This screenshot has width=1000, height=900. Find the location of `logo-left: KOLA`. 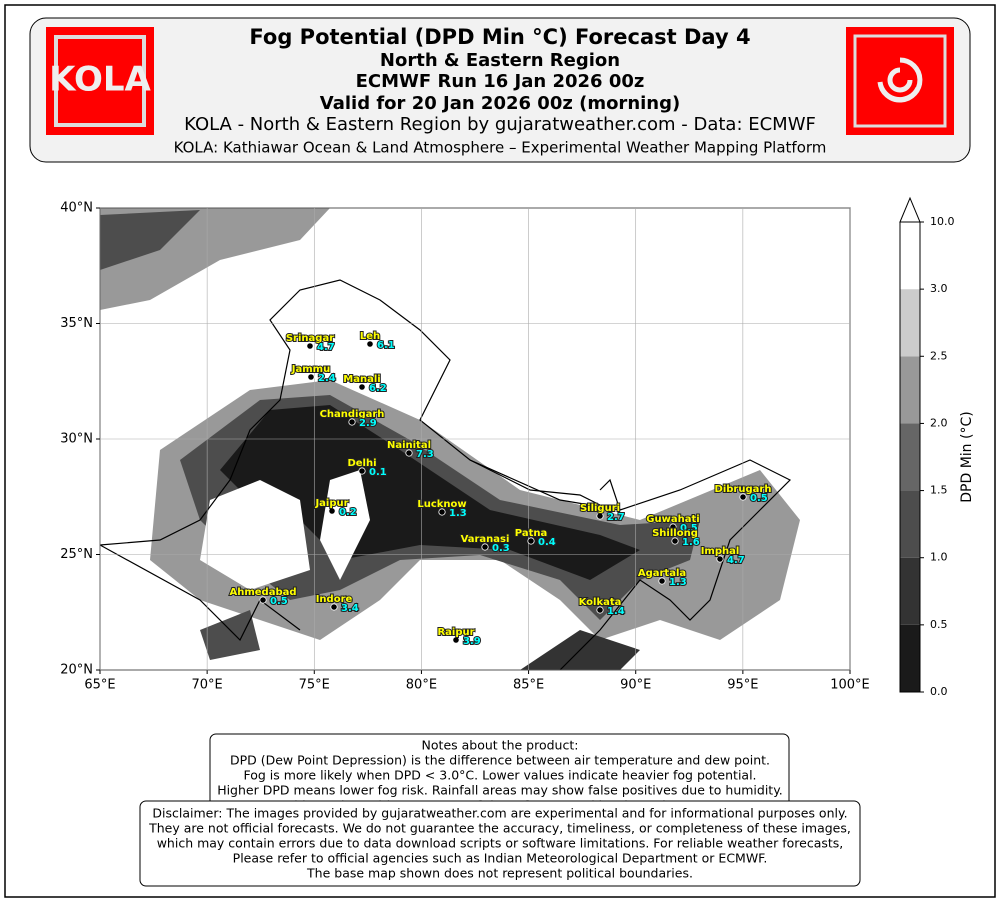

logo-left: KOLA is located at coordinates (100, 81).